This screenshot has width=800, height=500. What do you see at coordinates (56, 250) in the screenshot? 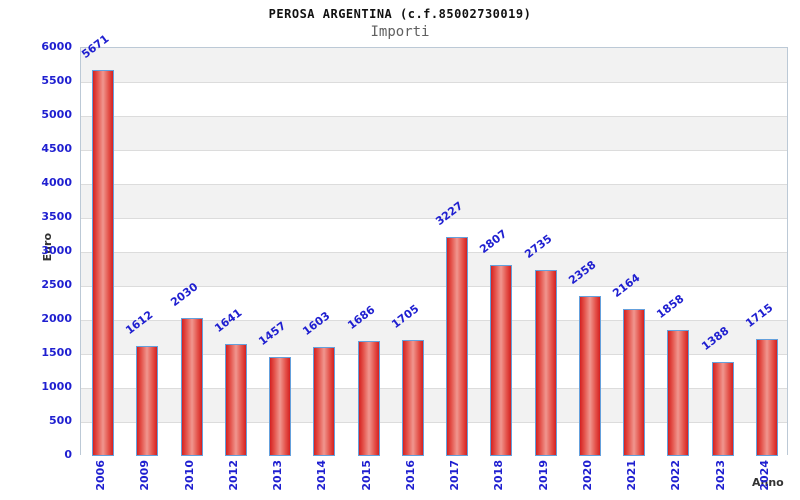
I see `y-tick-label: 3000` at bounding box center [56, 250].